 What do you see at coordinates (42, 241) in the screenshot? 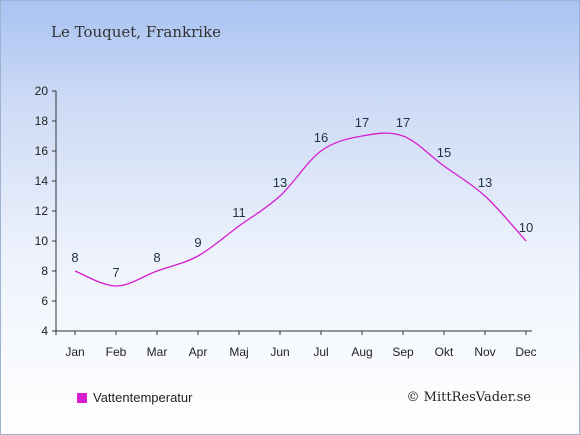
I see `y-tick-label: 10` at bounding box center [42, 241].